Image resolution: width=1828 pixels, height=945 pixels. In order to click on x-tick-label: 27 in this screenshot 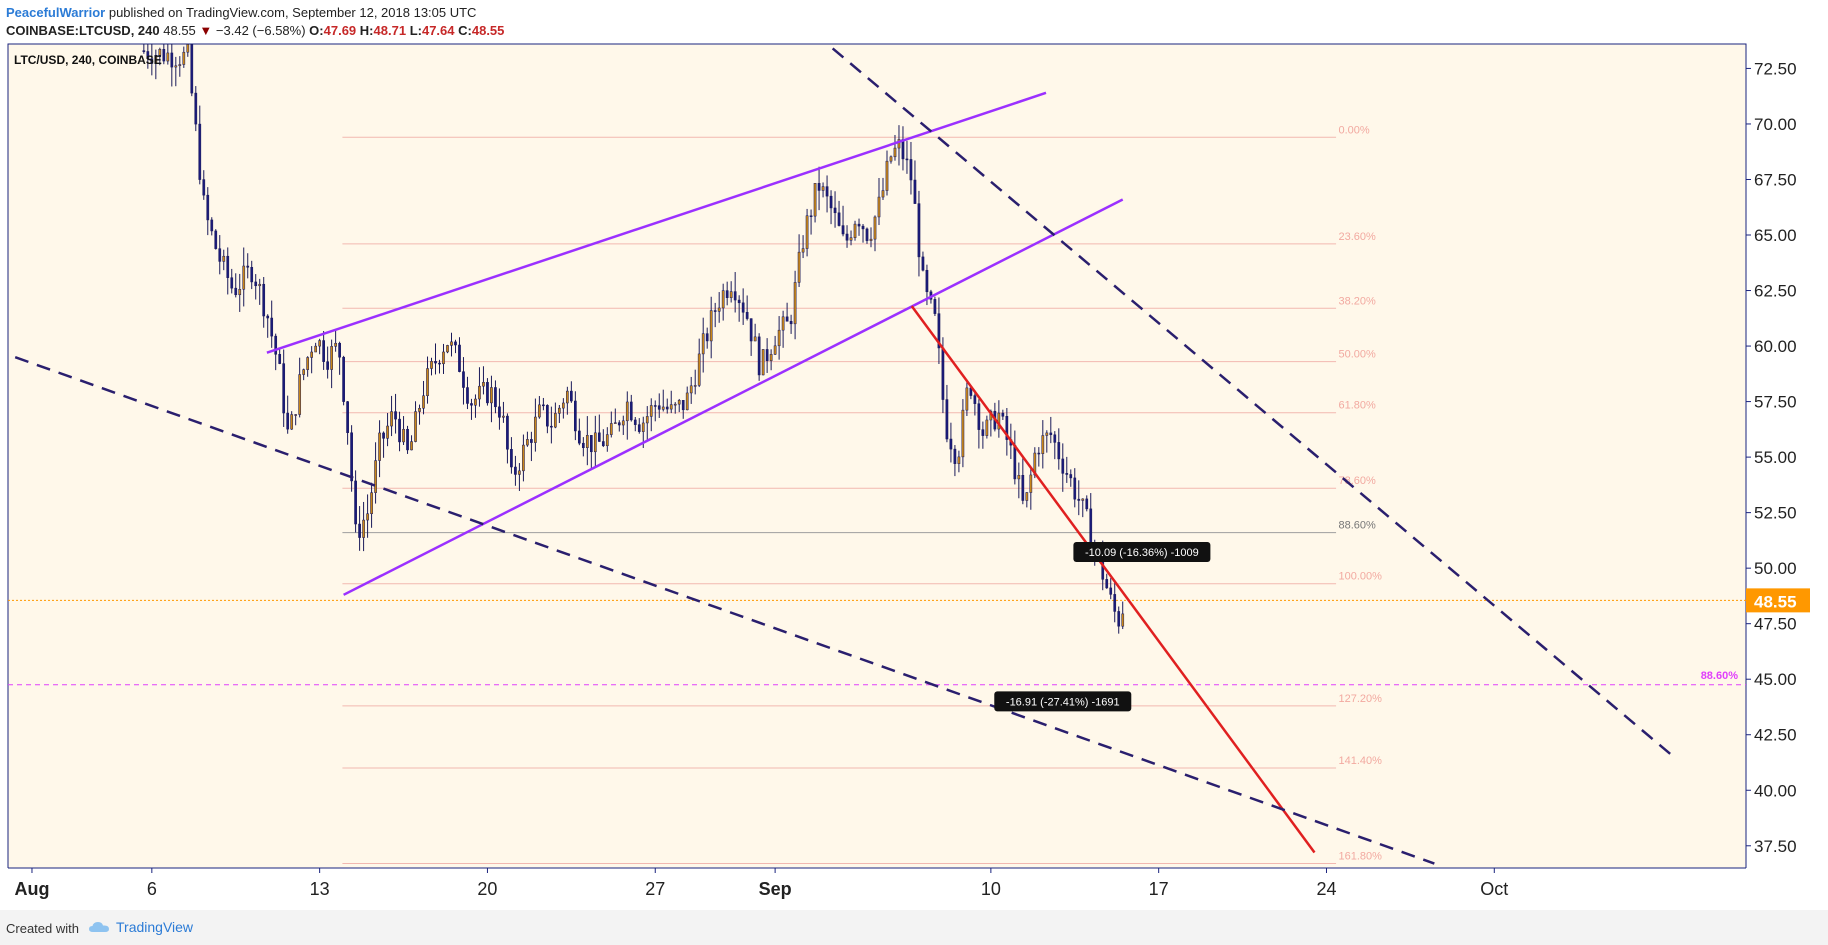, I will do `click(655, 889)`.